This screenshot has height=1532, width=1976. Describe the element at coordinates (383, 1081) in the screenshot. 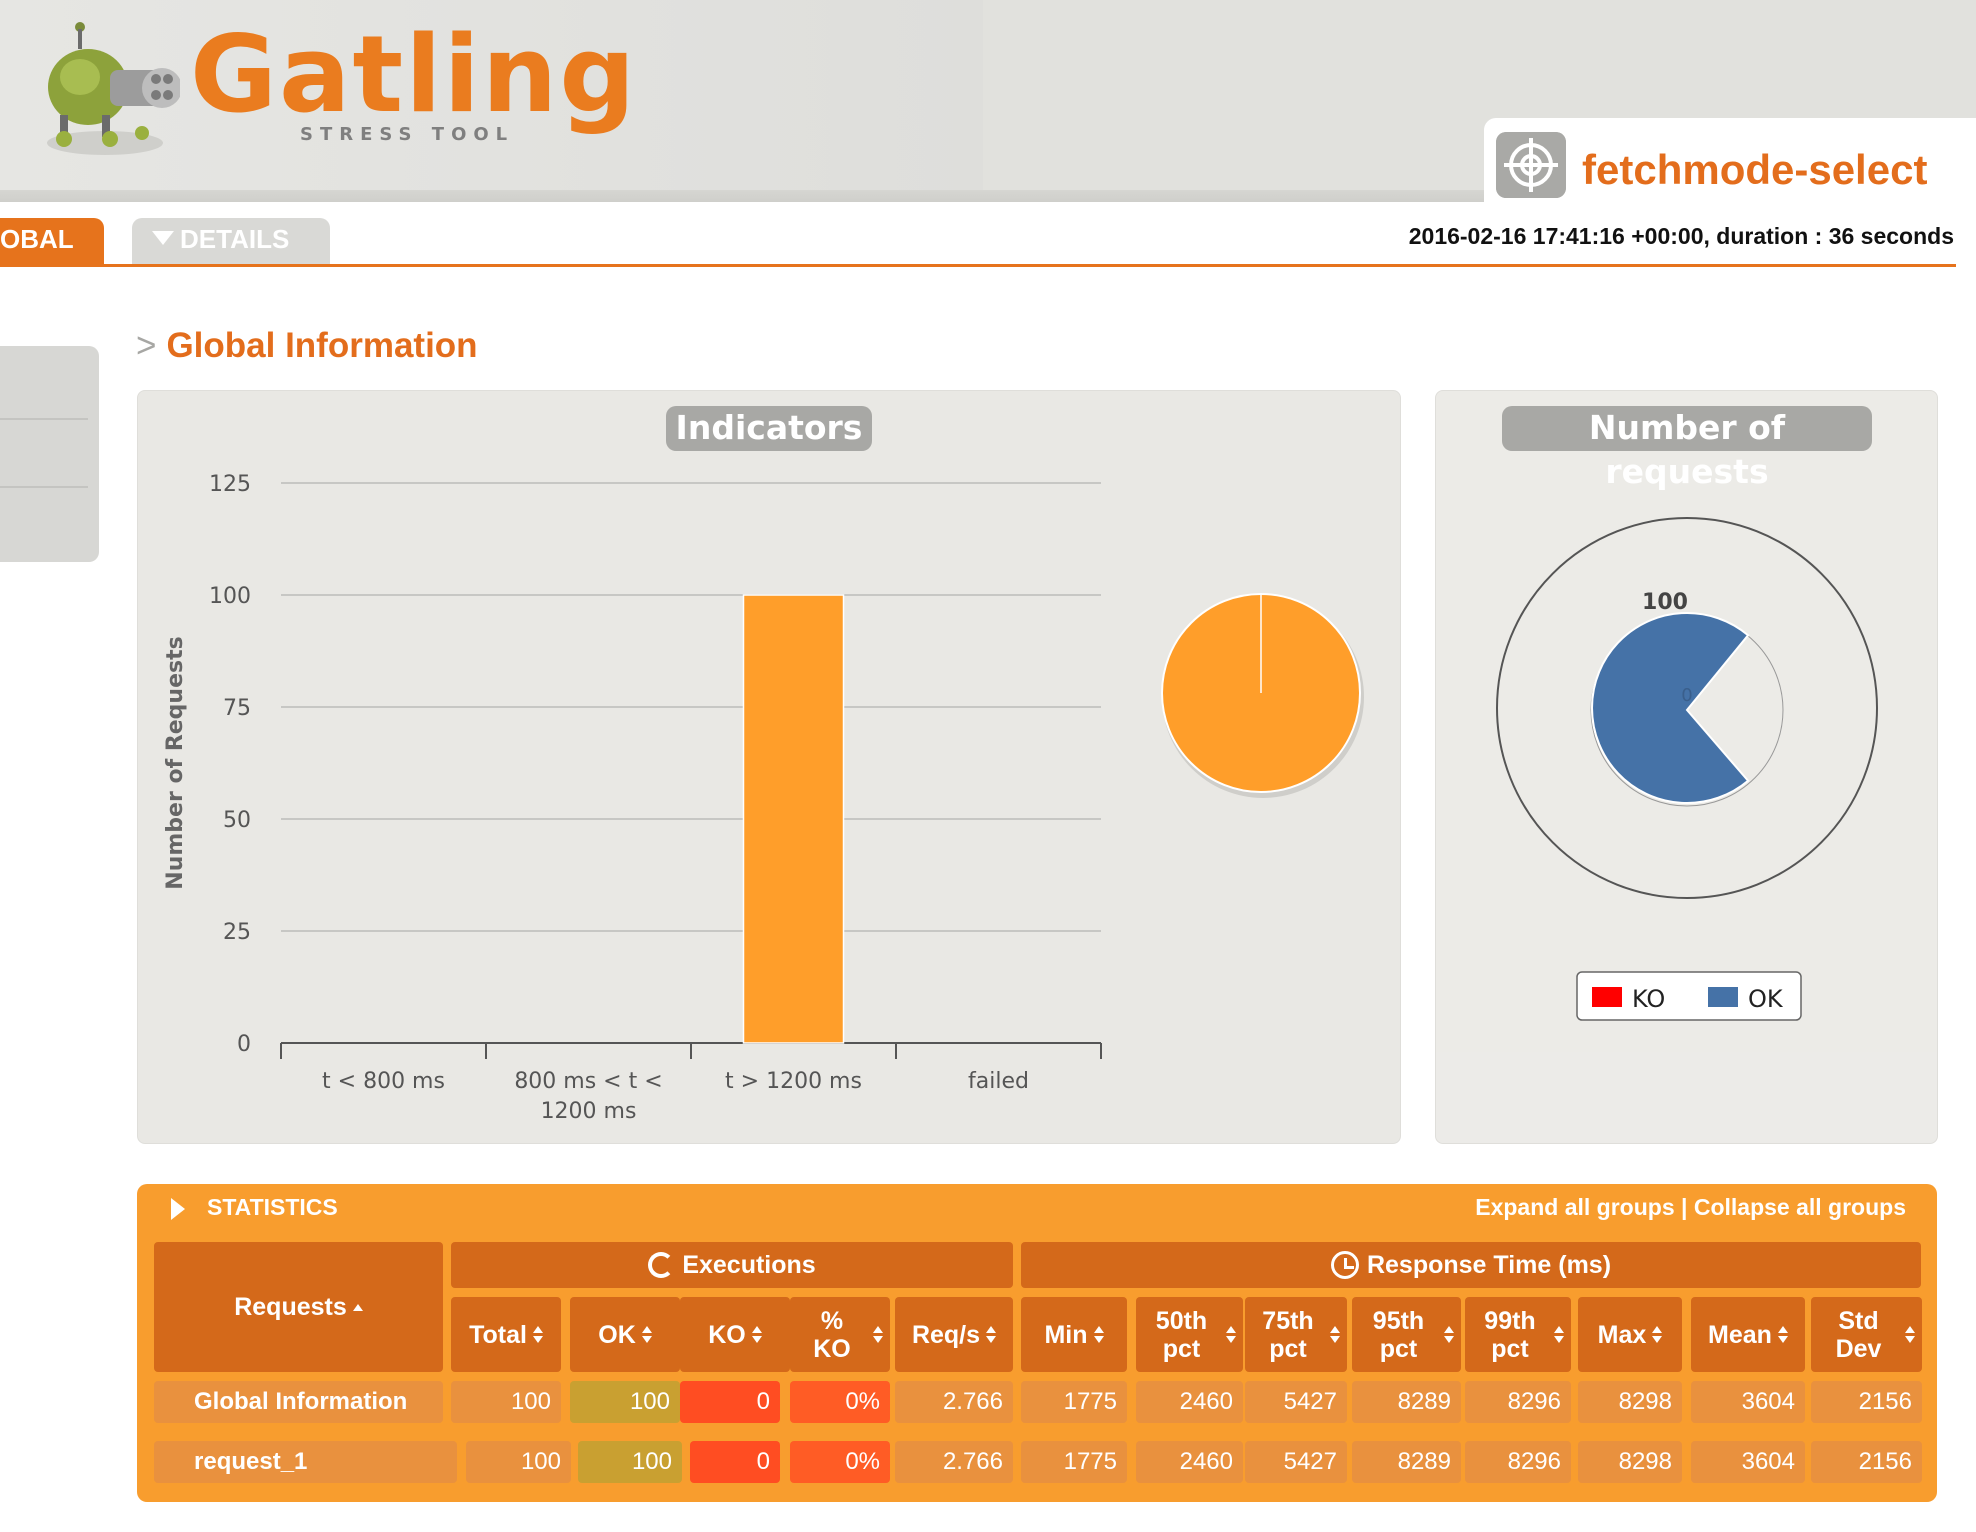

I see `x-tick-label: t < 800 ms` at that location.